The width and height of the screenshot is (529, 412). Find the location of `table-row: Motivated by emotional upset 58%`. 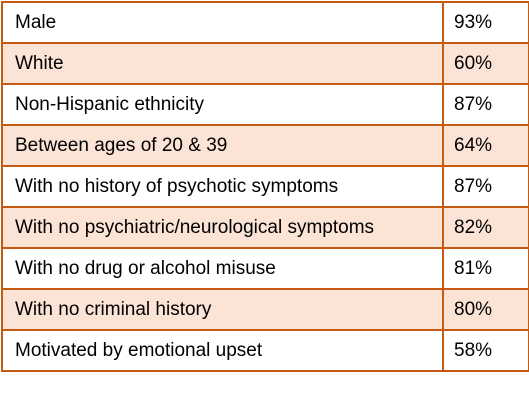

table-row: Motivated by emotional upset 58% is located at coordinates (265, 350).